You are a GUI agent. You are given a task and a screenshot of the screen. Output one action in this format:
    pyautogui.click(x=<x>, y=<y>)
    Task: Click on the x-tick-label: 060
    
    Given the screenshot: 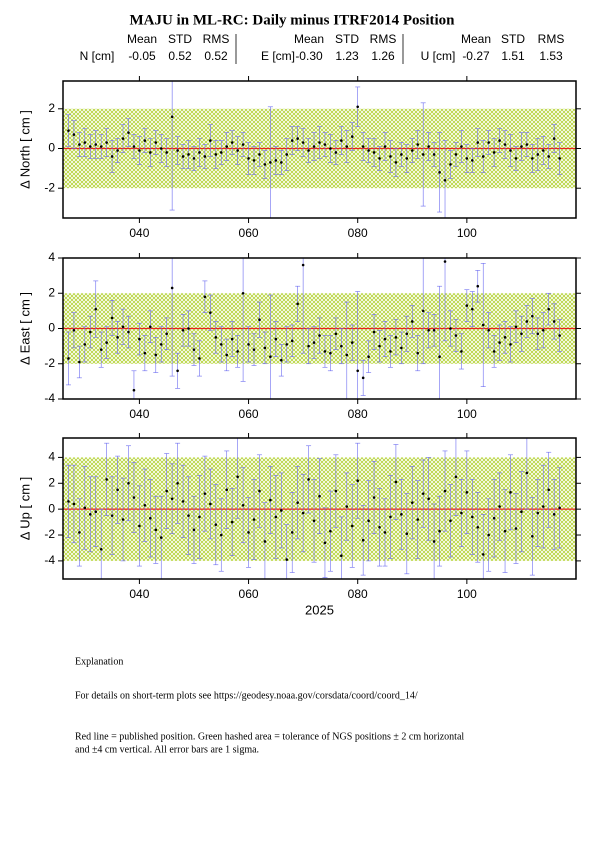 What is the action you would take?
    pyautogui.click(x=249, y=594)
    